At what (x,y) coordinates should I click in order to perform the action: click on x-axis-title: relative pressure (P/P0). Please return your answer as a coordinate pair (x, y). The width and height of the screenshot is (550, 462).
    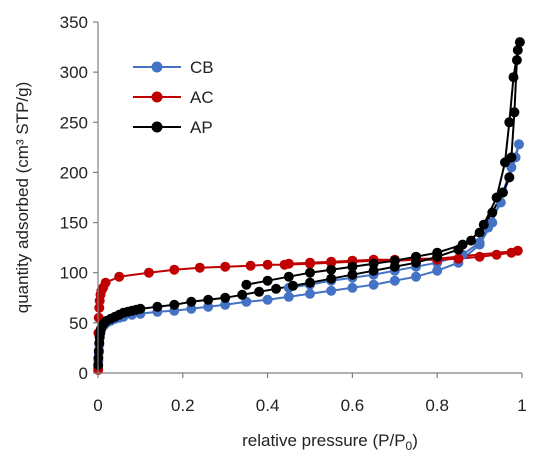
    Looking at the image, I should click on (330, 442).